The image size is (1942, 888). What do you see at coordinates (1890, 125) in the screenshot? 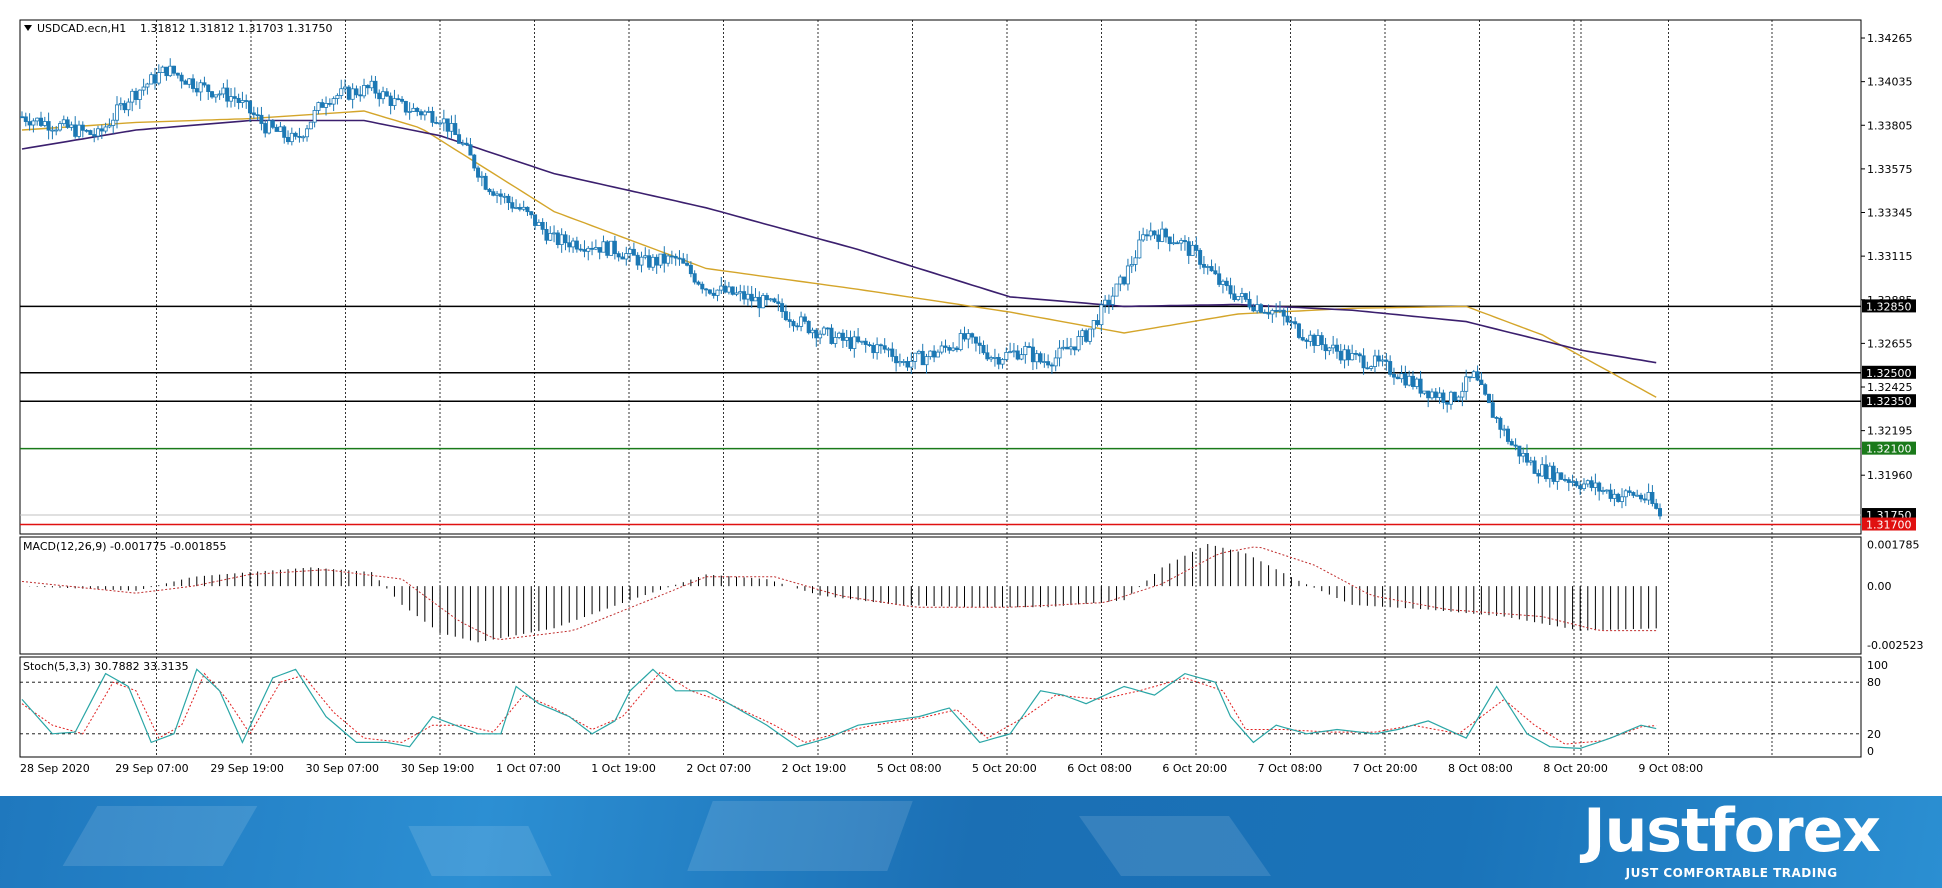
I see `price-tick-label: 1.33805` at bounding box center [1890, 125].